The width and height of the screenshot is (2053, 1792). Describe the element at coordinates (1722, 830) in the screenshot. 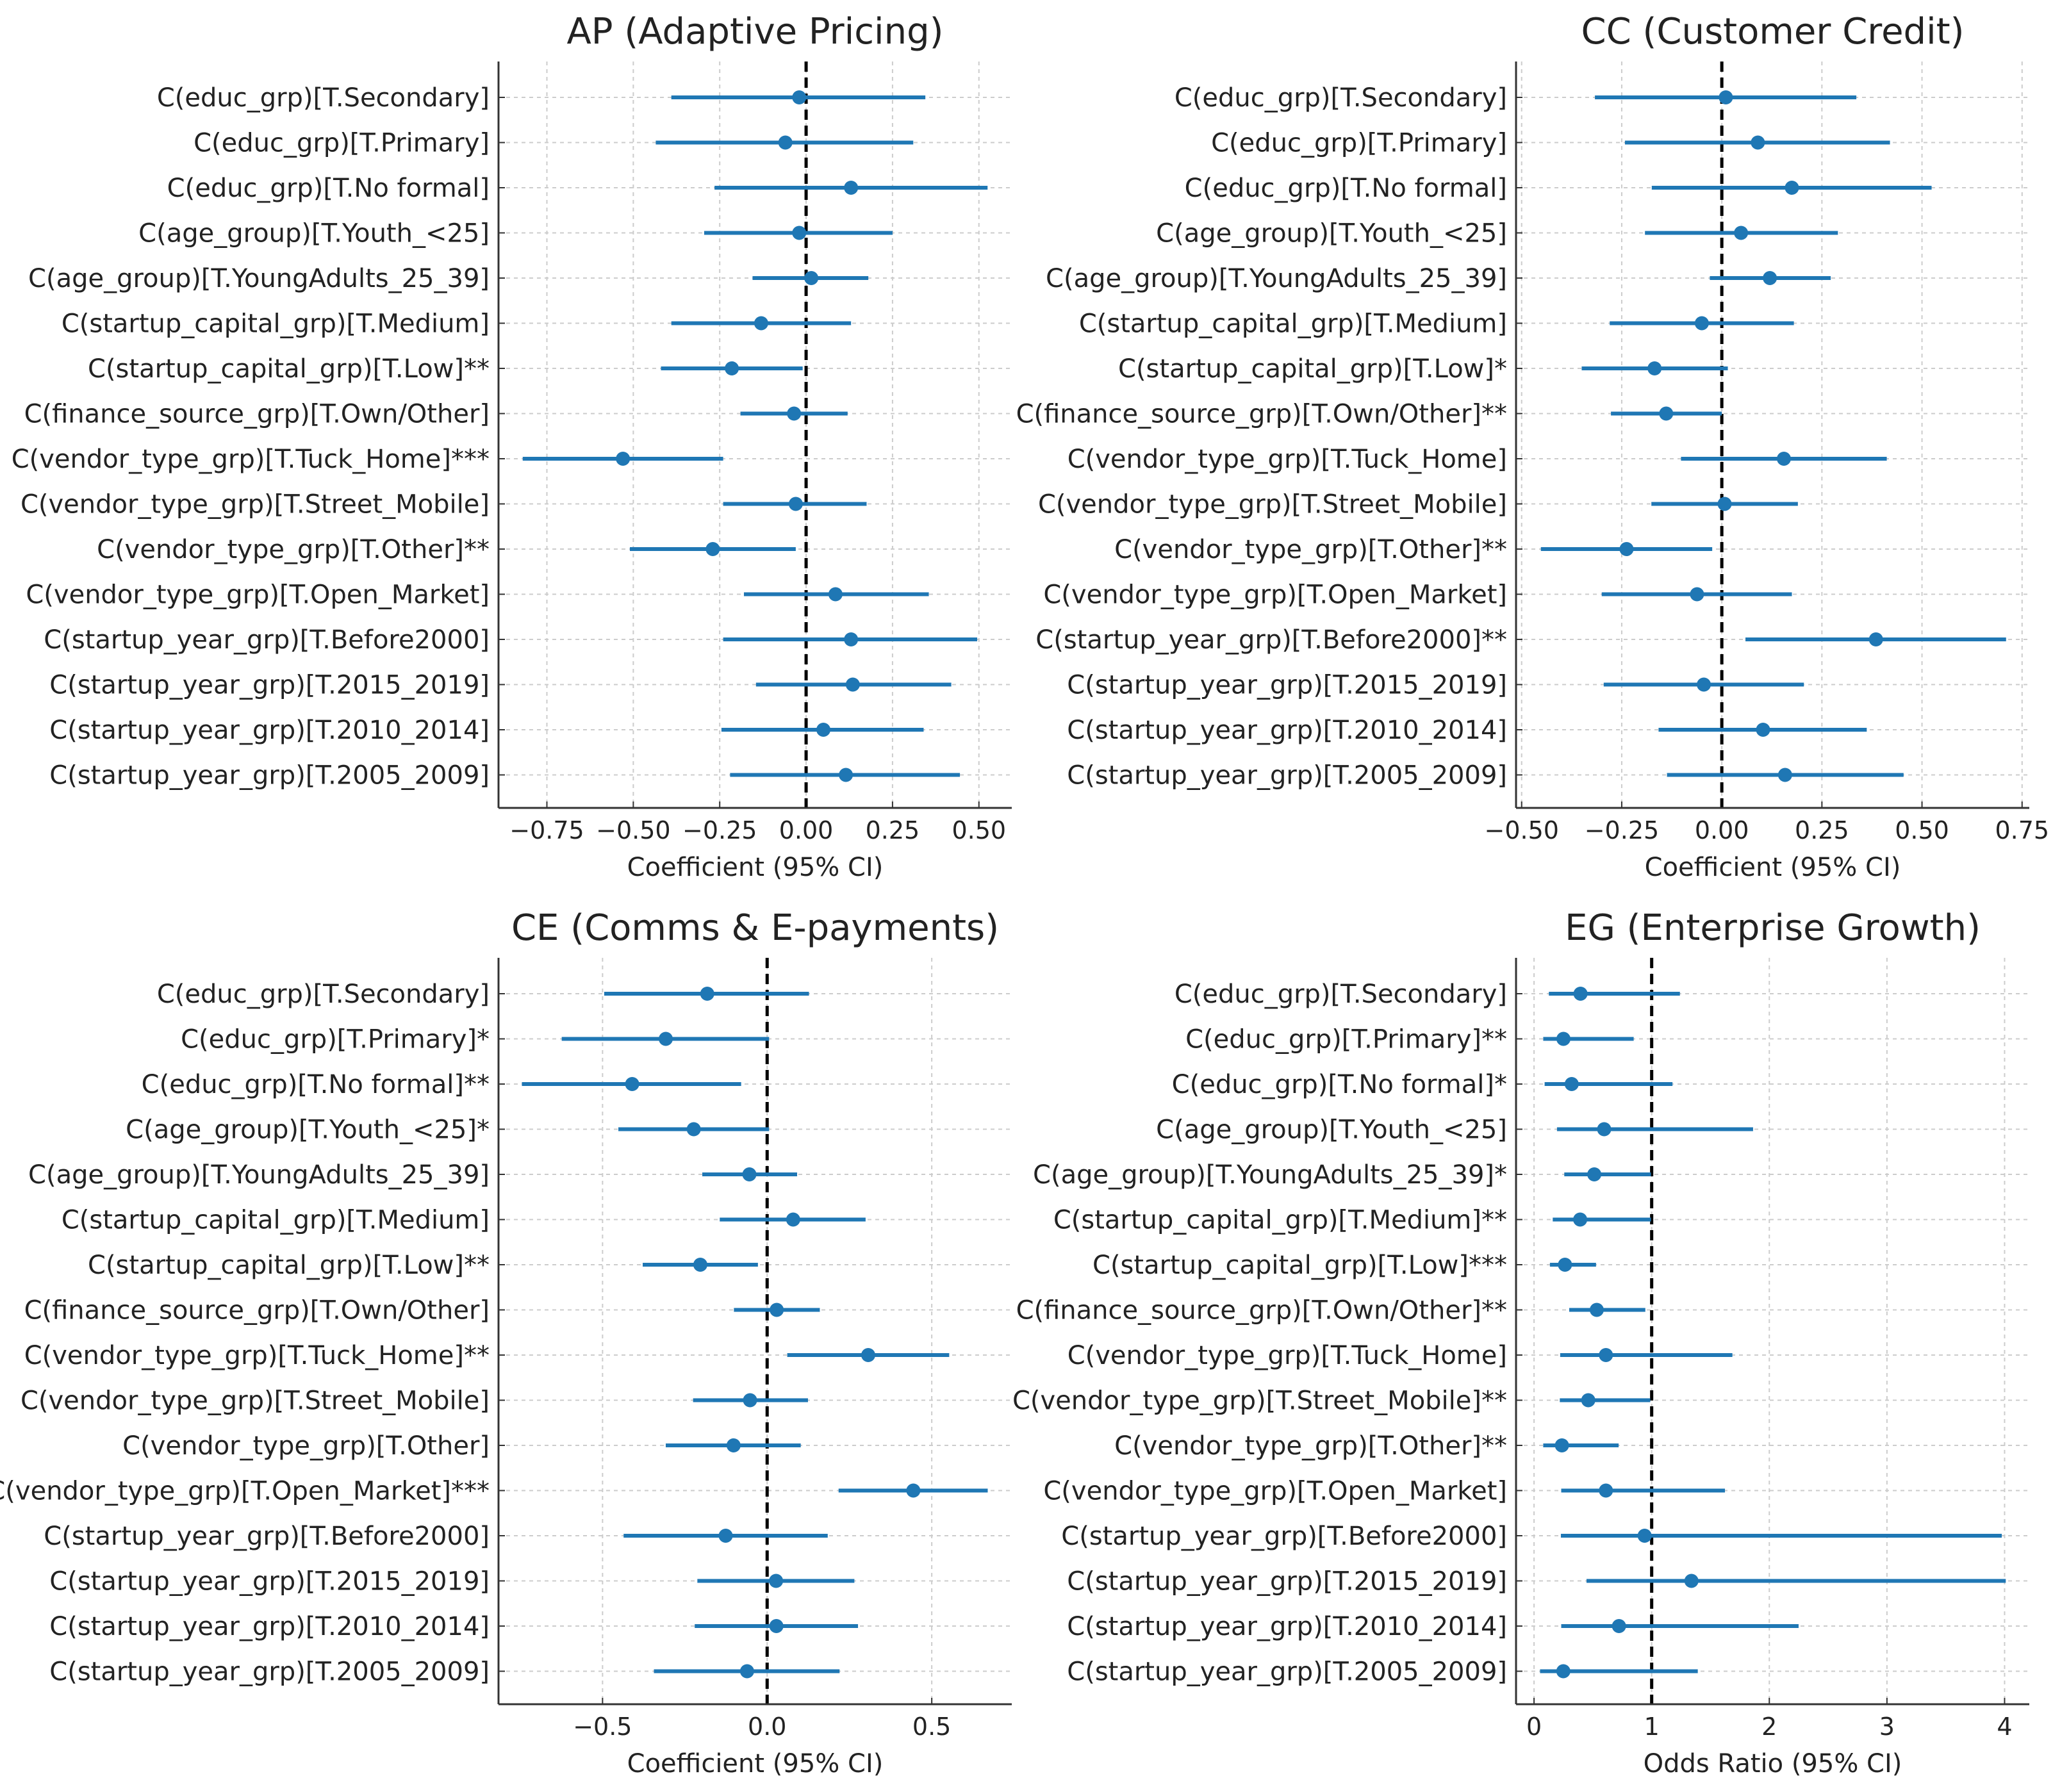

I see `x-tick-label: 0.00` at that location.